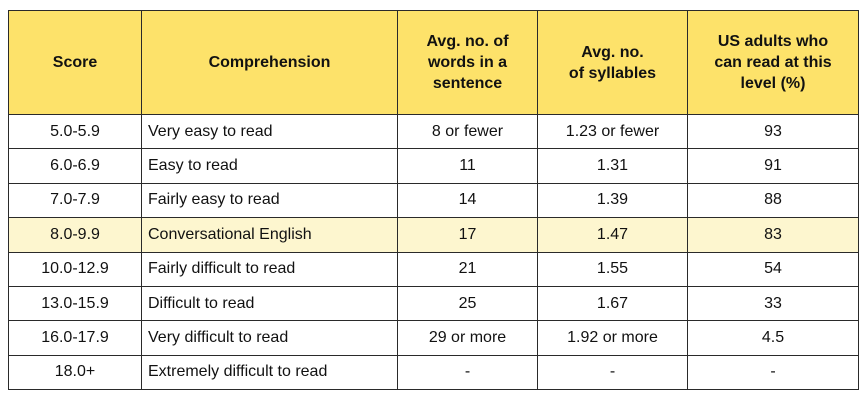 The image size is (862, 400). Describe the element at coordinates (75, 166) in the screenshot. I see `cell-score: 6.0-6.9` at that location.